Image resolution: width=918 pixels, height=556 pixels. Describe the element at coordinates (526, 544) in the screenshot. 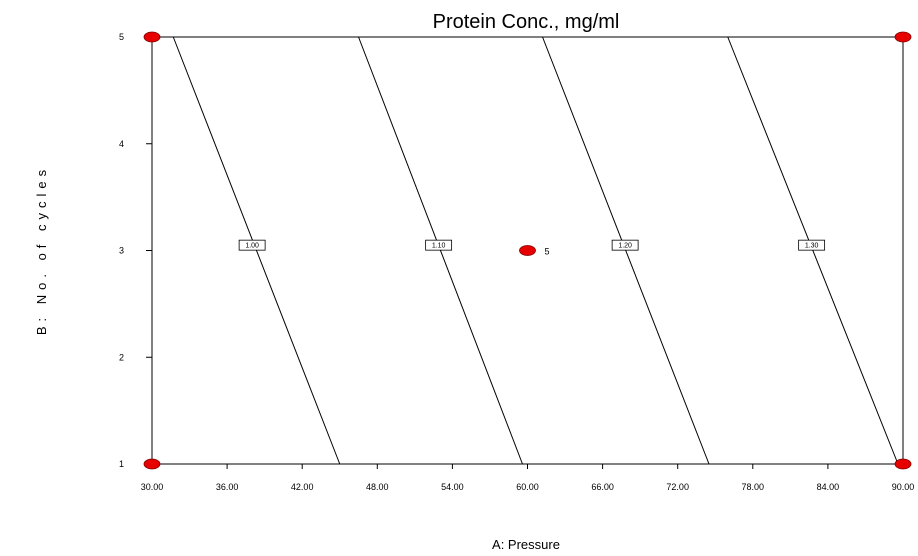

I see `x-axis-title: A: Pressure` at that location.